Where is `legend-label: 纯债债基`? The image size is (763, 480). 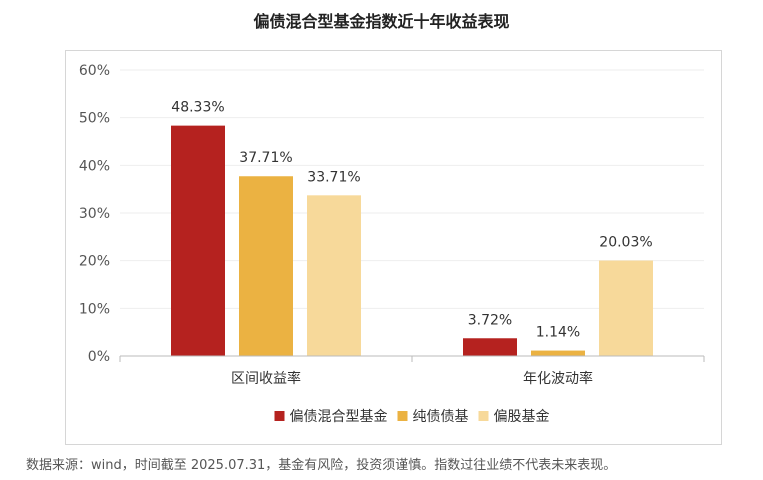 legend-label: 纯债债基 is located at coordinates (441, 416).